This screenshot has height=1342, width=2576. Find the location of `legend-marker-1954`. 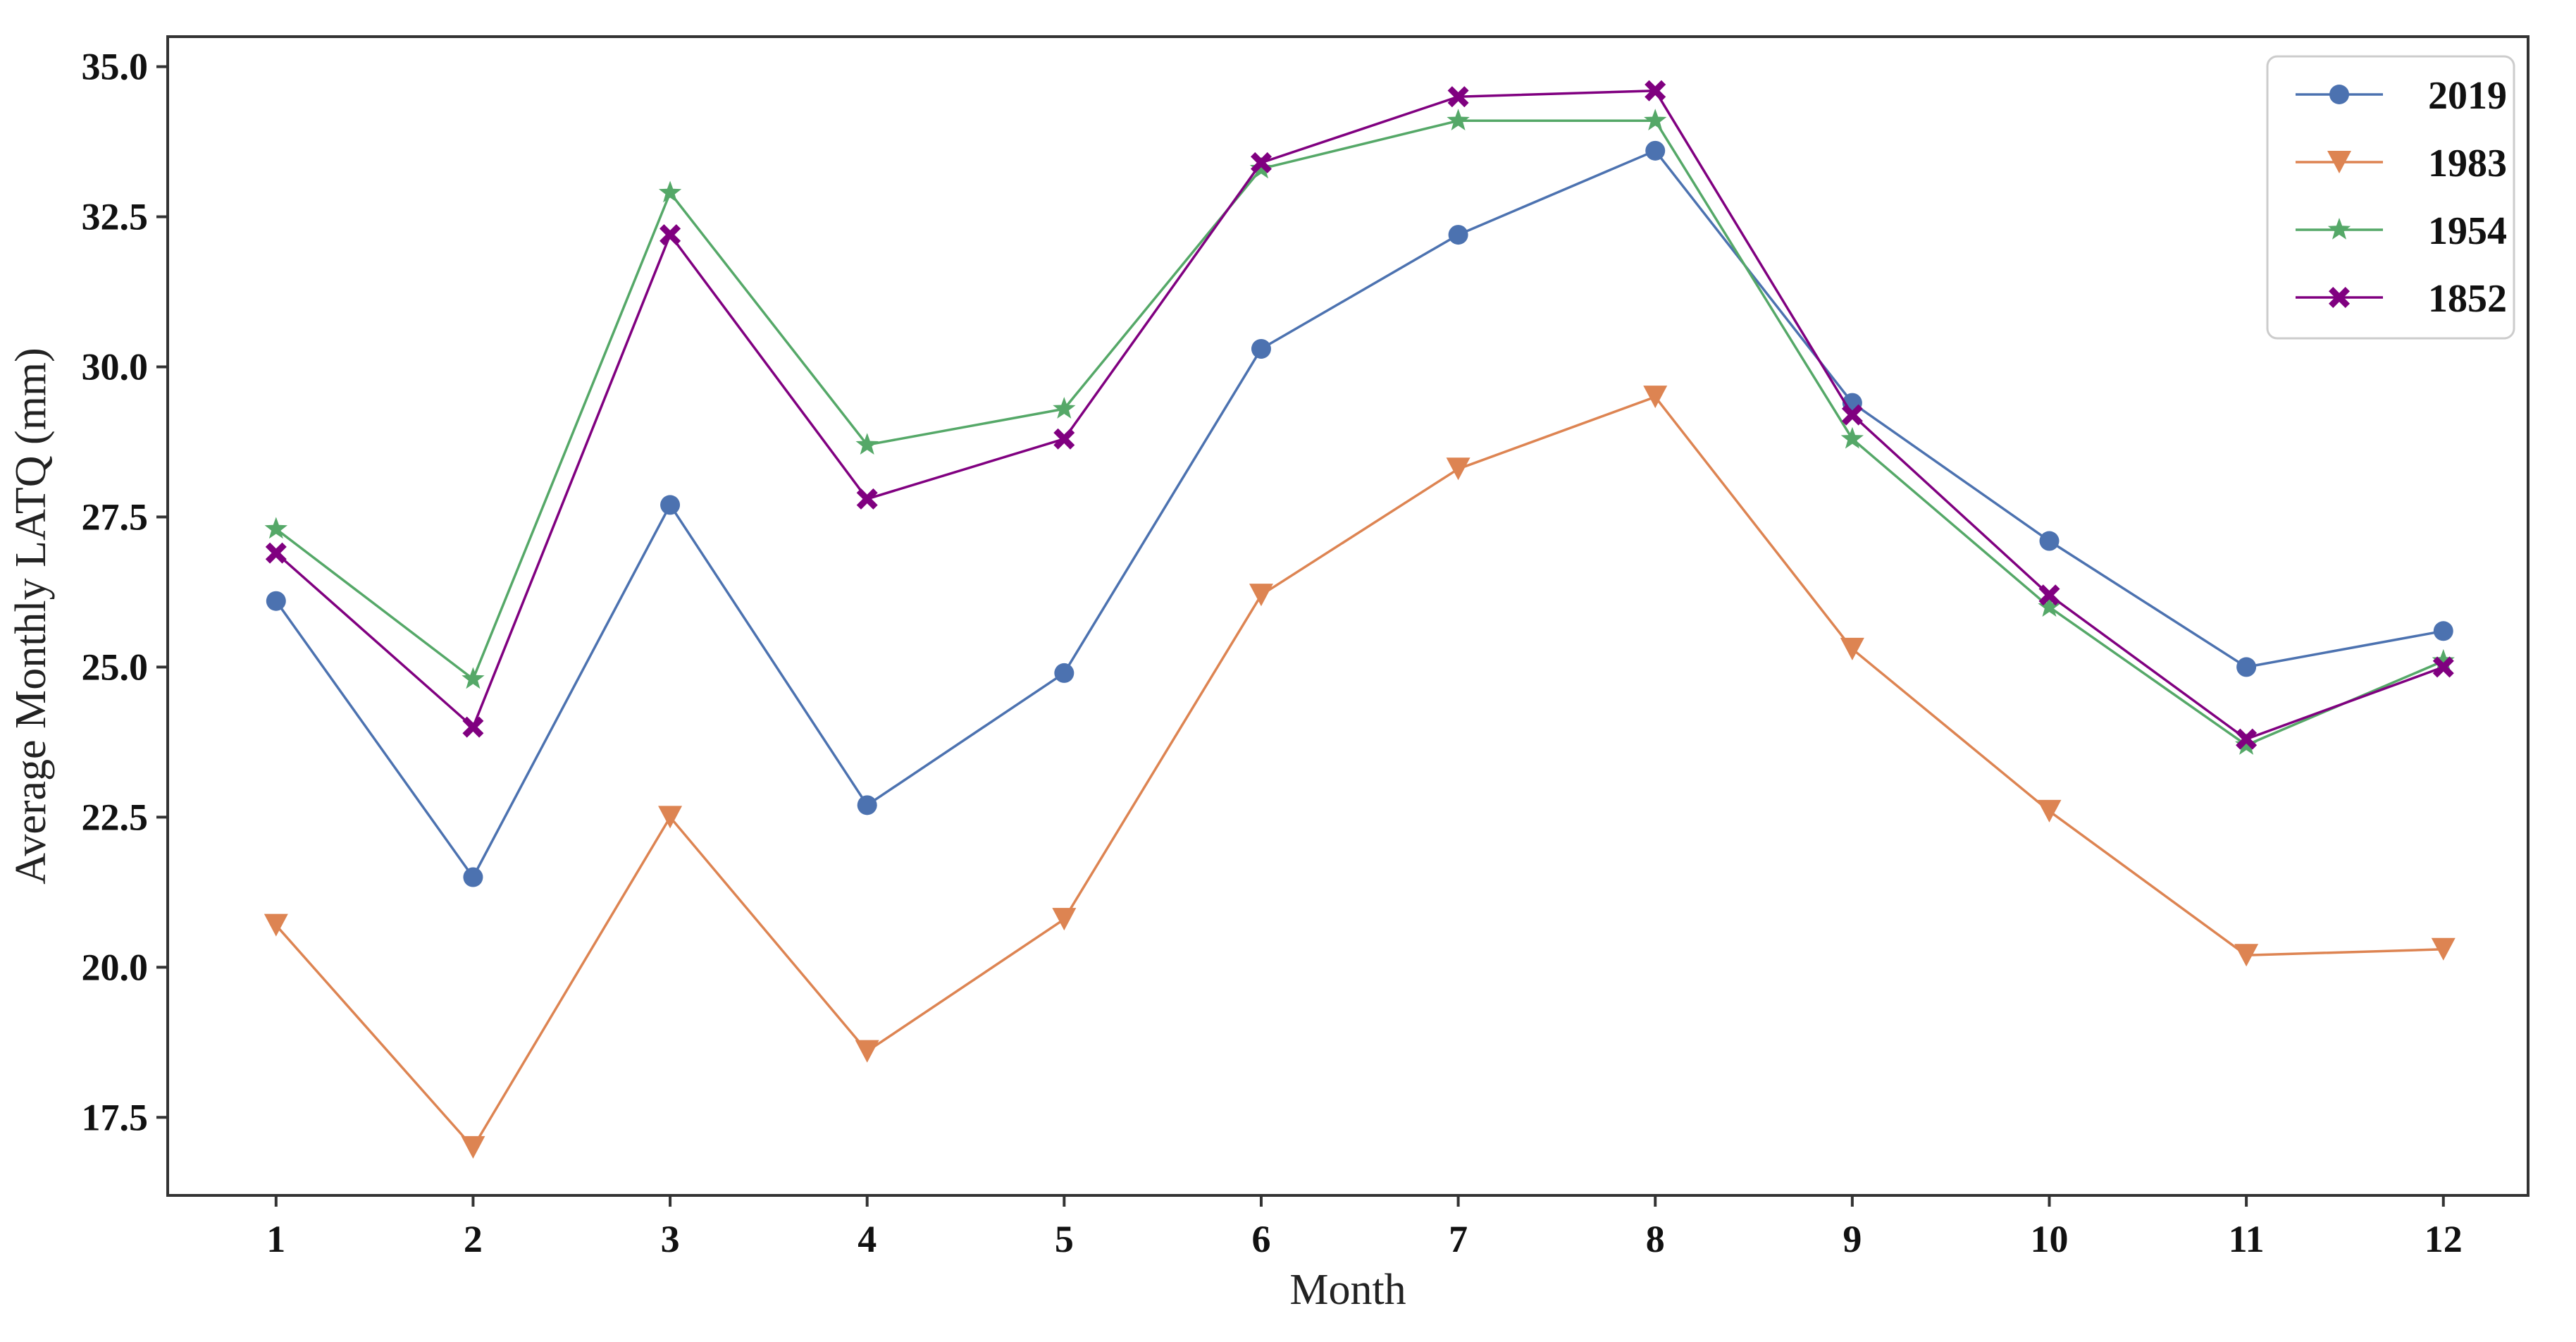

legend-marker-1954 is located at coordinates (2339, 229).